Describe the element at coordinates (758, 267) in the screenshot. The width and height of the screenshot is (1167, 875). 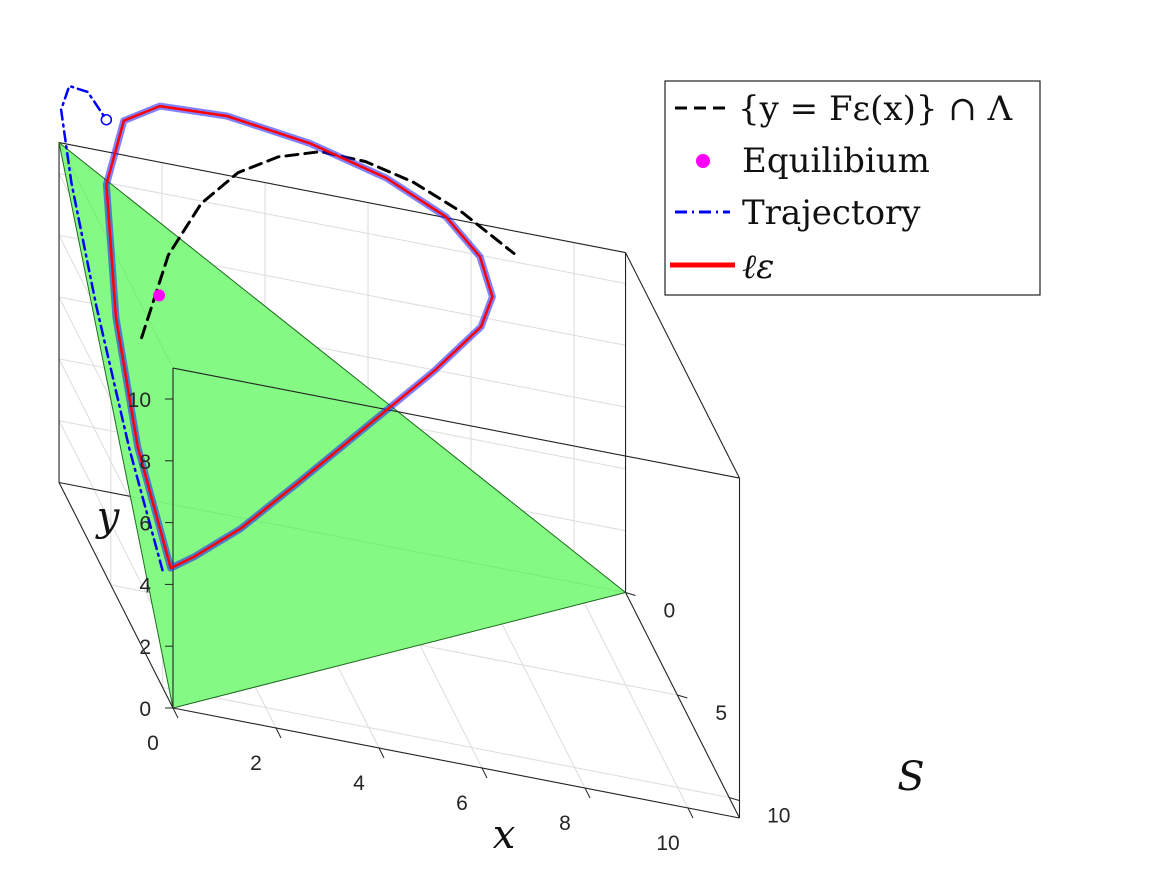
I see `legend-label-cycle: ℓε` at that location.